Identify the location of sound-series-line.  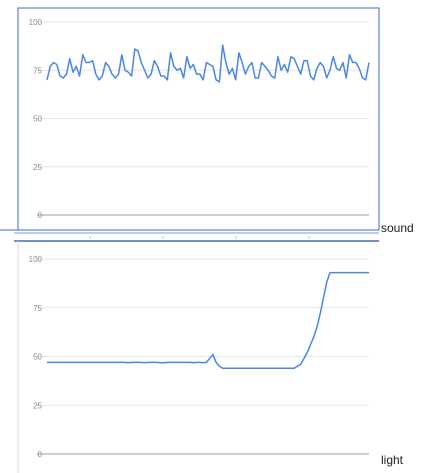
(208, 63).